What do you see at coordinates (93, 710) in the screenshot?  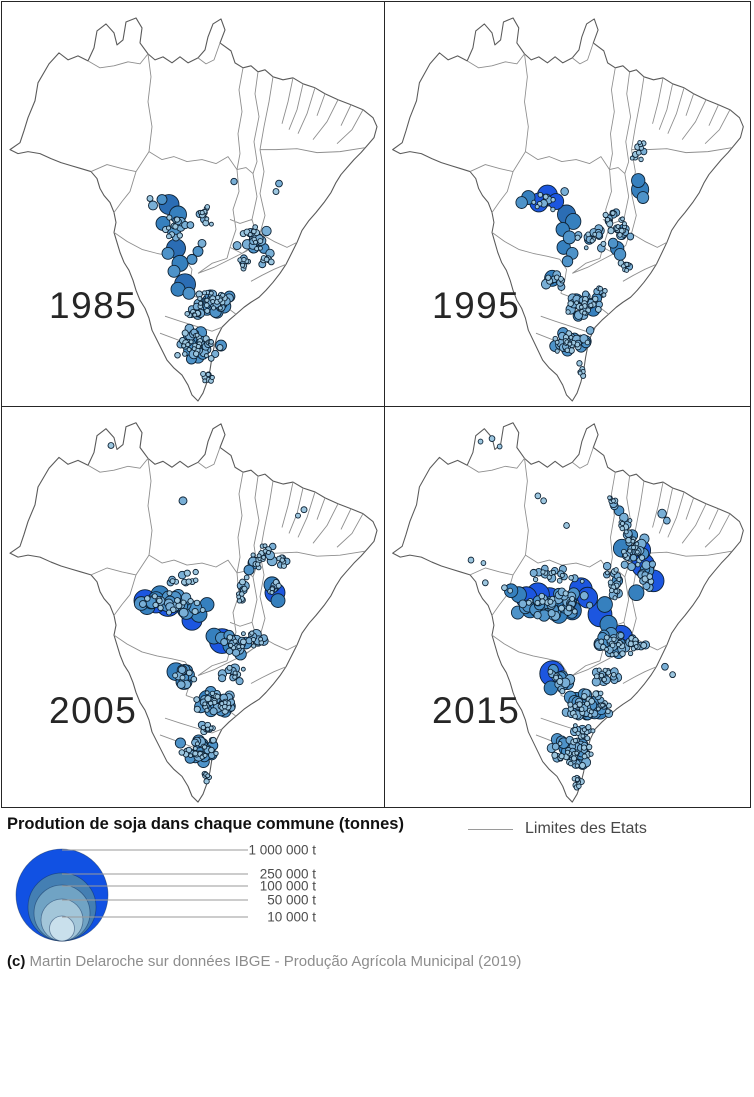 I see `year-label-2005: 2005` at bounding box center [93, 710].